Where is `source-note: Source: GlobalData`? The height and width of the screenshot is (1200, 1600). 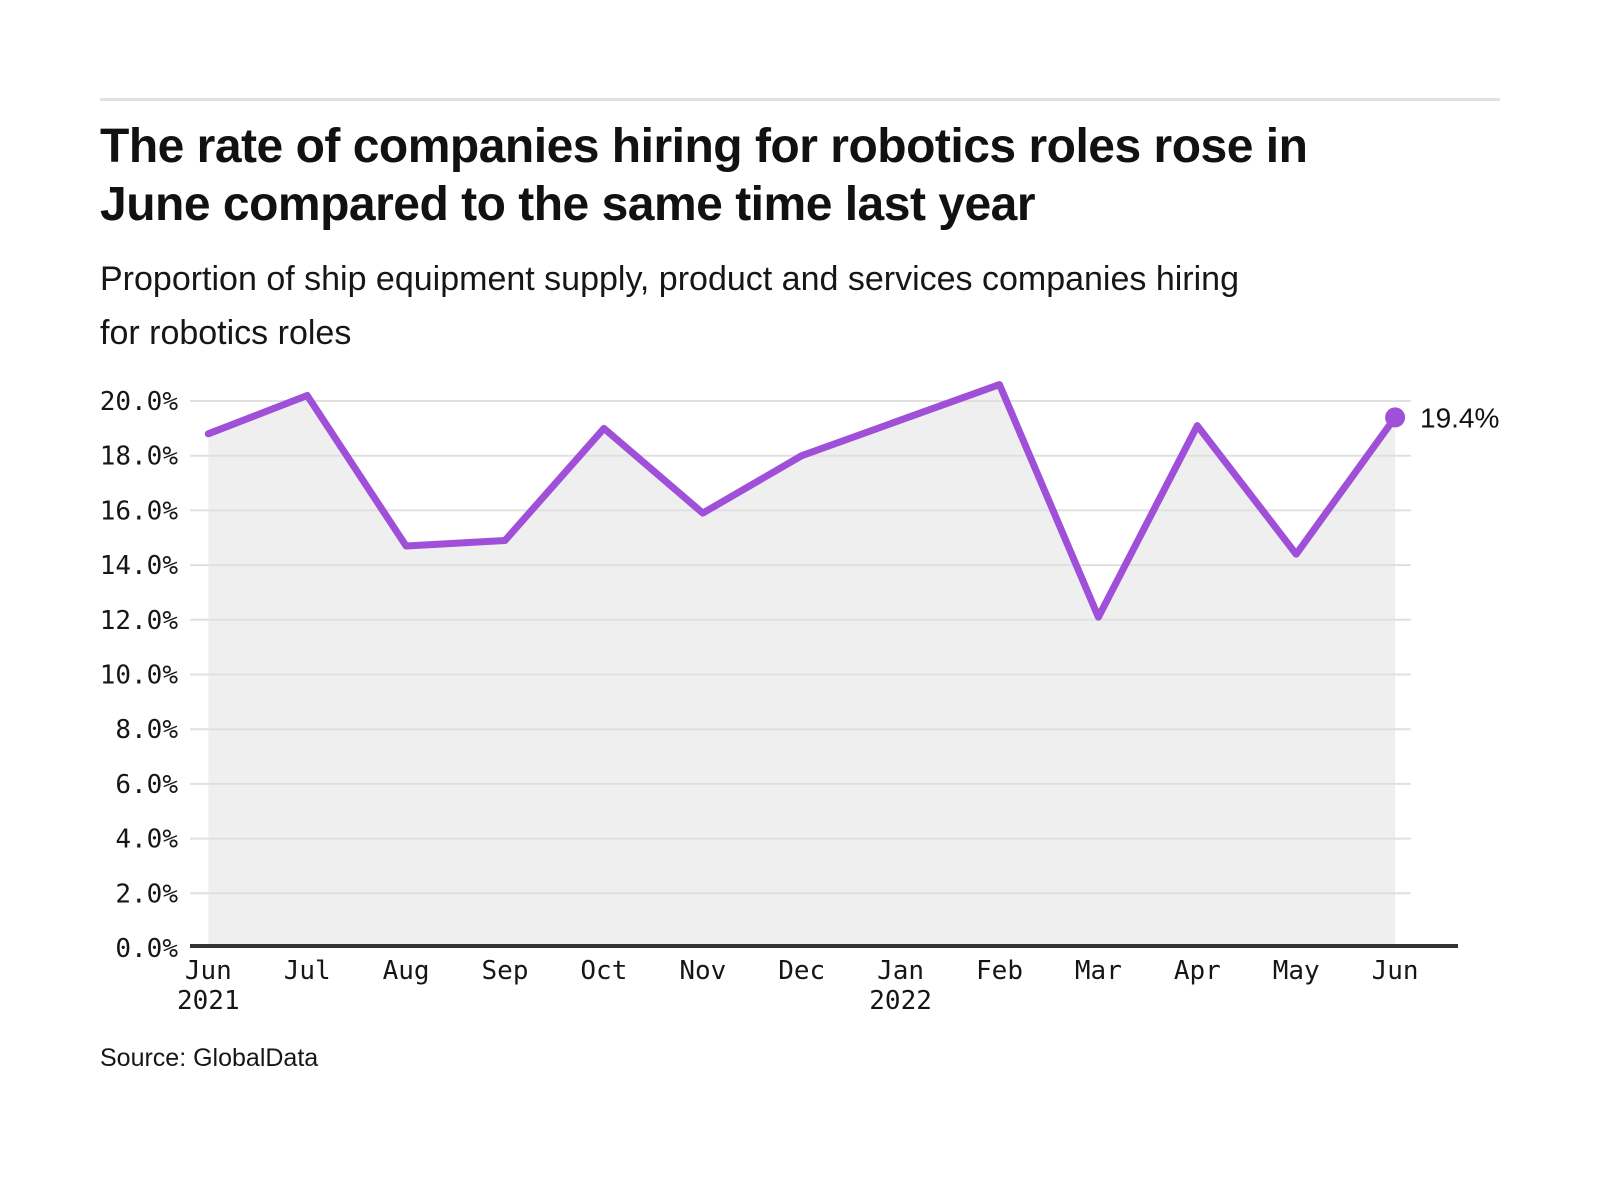
source-note: Source: GlobalData is located at coordinates (209, 1058).